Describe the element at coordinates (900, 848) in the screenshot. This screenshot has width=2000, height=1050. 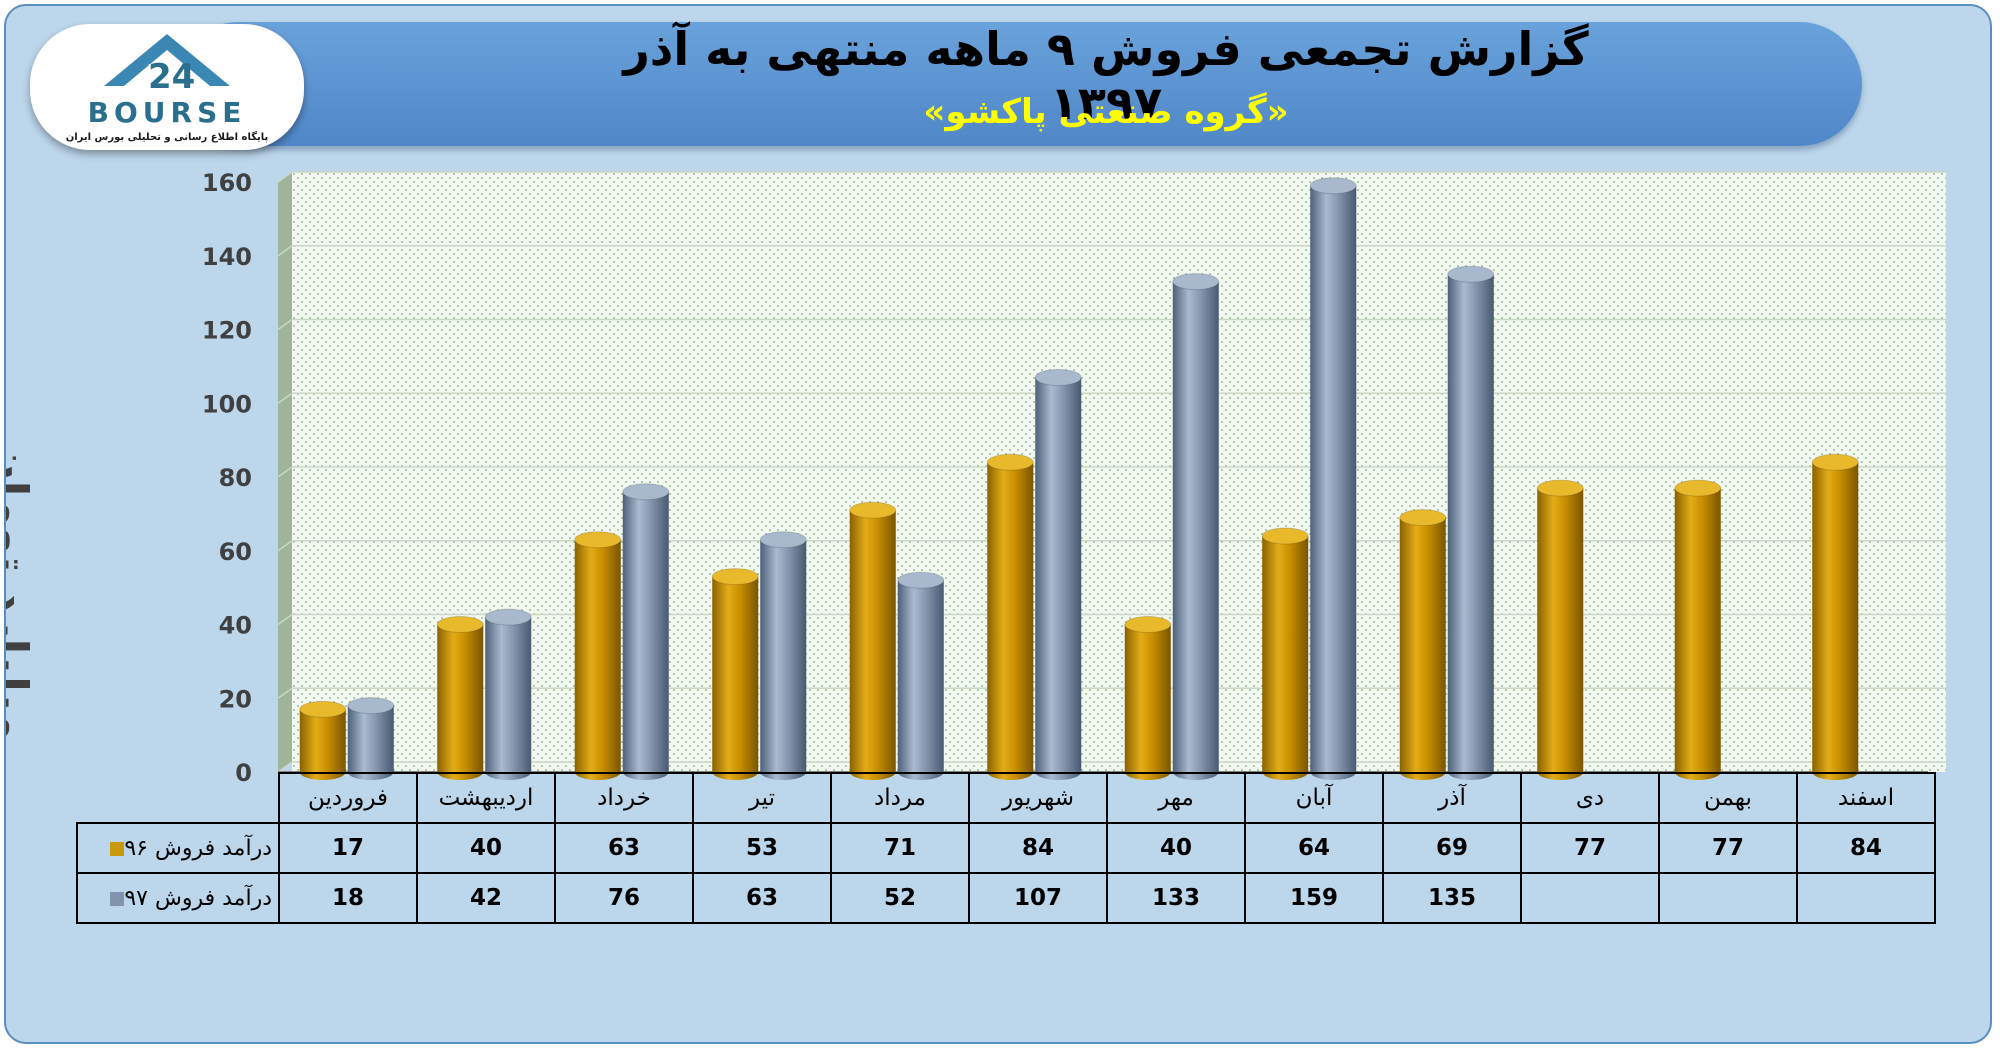
I see `data-label: 71` at that location.